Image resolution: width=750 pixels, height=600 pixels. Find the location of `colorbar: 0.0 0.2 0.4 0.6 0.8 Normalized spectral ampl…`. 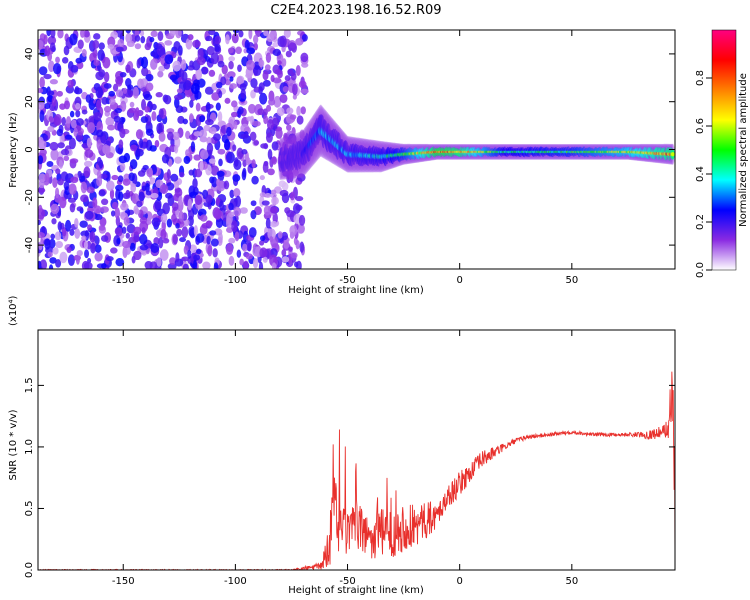

colorbar: 0.0 0.2 0.4 0.6 0.8 Normalized spectral ampl… is located at coordinates (722, 153).